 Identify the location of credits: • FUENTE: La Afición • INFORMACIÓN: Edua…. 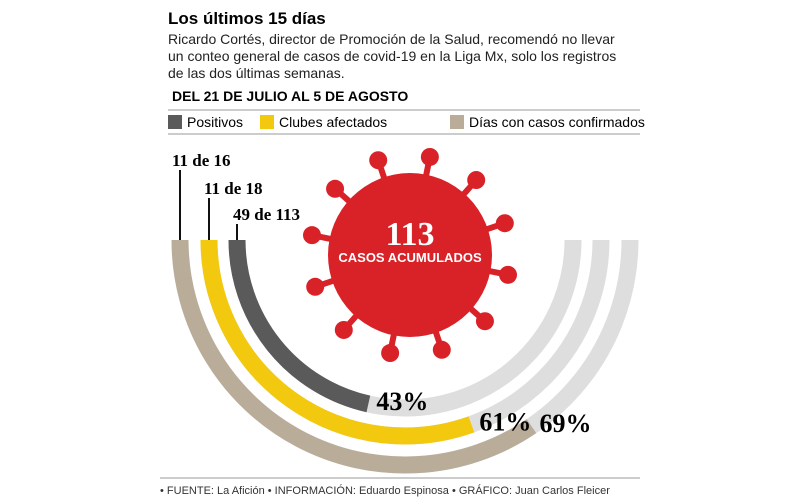
(385, 490).